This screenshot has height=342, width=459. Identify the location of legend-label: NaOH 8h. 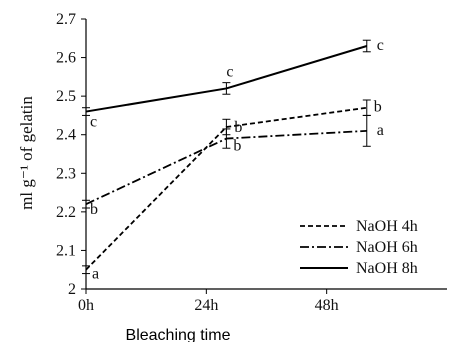
(387, 268).